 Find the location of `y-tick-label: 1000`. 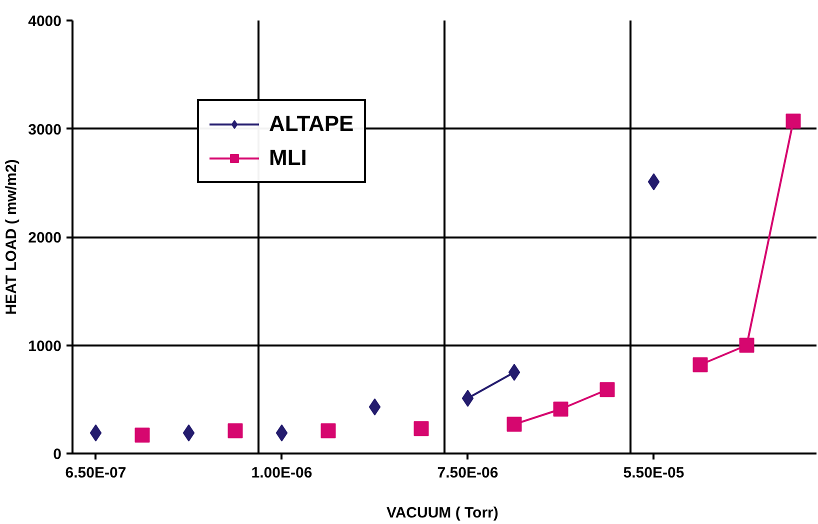

y-tick-label: 1000 is located at coordinates (45, 346).